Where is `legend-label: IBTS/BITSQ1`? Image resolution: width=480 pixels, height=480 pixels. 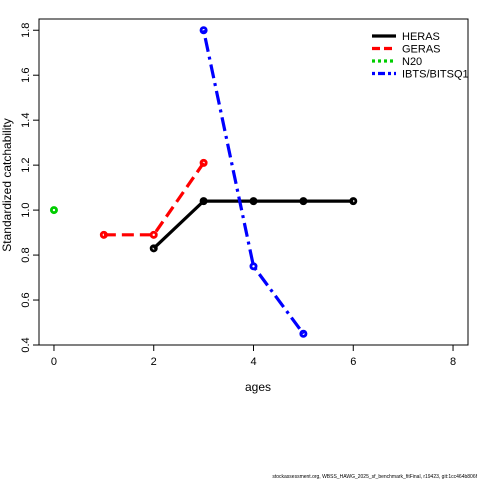 legend-label: IBTS/BITSQ1 is located at coordinates (435, 75).